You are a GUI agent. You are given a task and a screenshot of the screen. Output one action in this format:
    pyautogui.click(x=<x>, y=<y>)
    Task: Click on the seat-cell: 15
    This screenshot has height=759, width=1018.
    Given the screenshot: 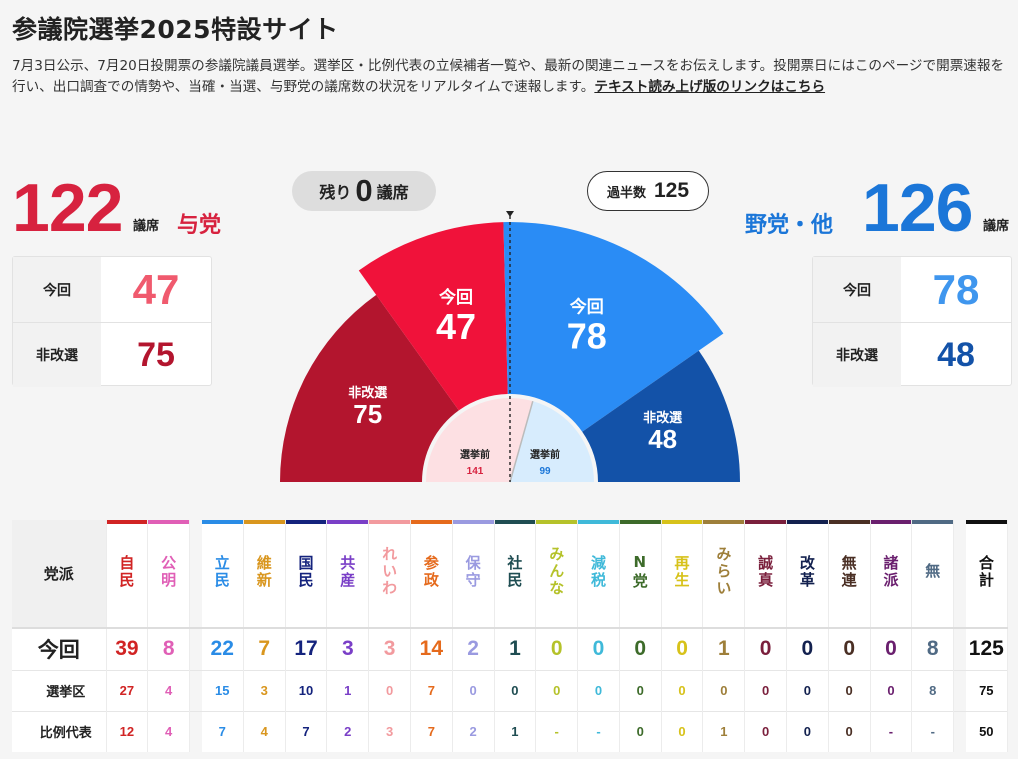 What is the action you would take?
    pyautogui.click(x=222, y=690)
    